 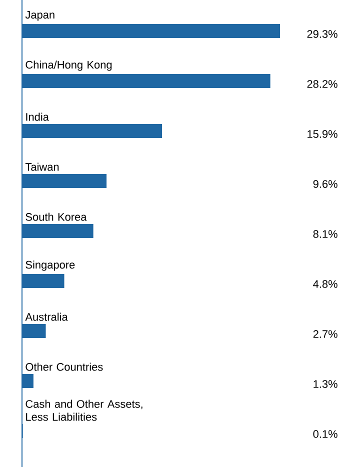 What do you see at coordinates (322, 34) in the screenshot?
I see `data-label: 29.3%` at bounding box center [322, 34].